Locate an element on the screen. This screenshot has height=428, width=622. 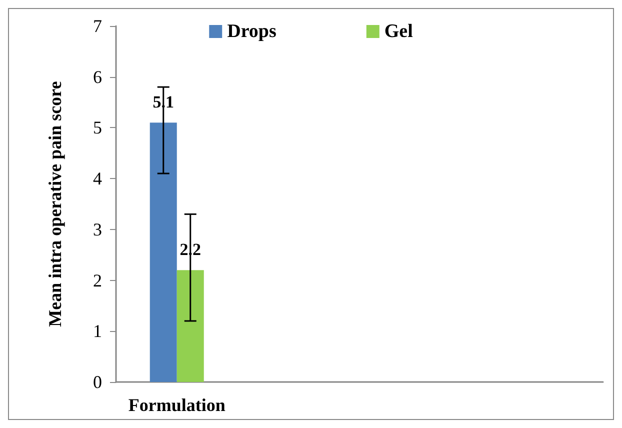
y-tick-label: 0 is located at coordinates (97, 382).